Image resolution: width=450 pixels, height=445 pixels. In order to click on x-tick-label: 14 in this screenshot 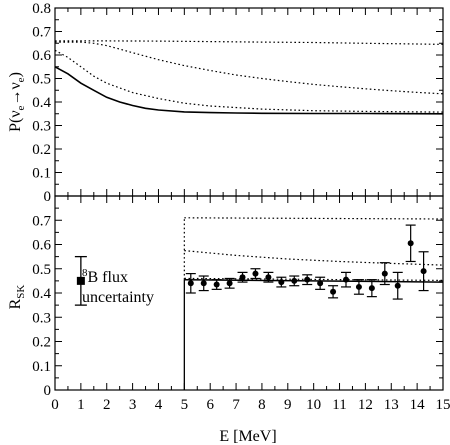, I will do `click(418, 405)`.